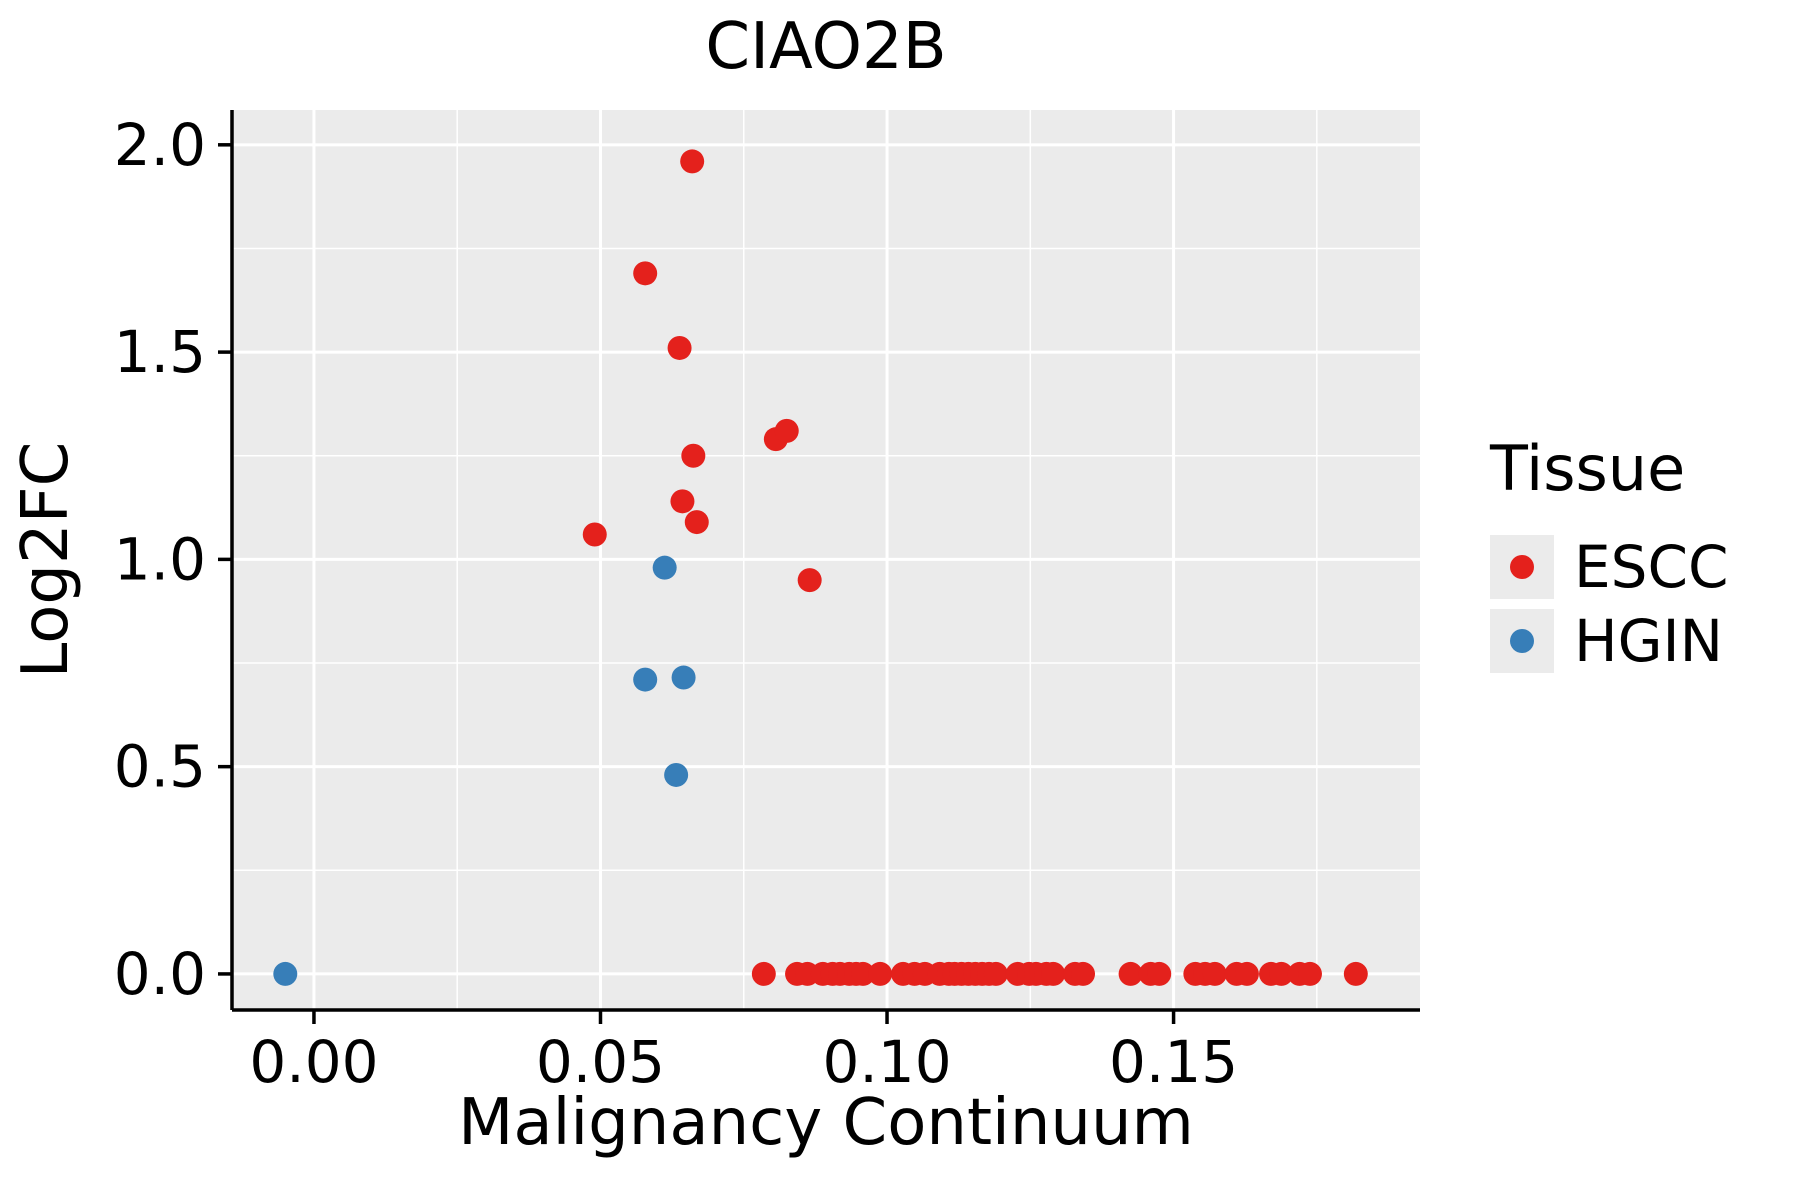 The height and width of the screenshot is (1200, 1800). Describe the element at coordinates (160, 145) in the screenshot. I see `y-tick-label: 2.0` at that location.